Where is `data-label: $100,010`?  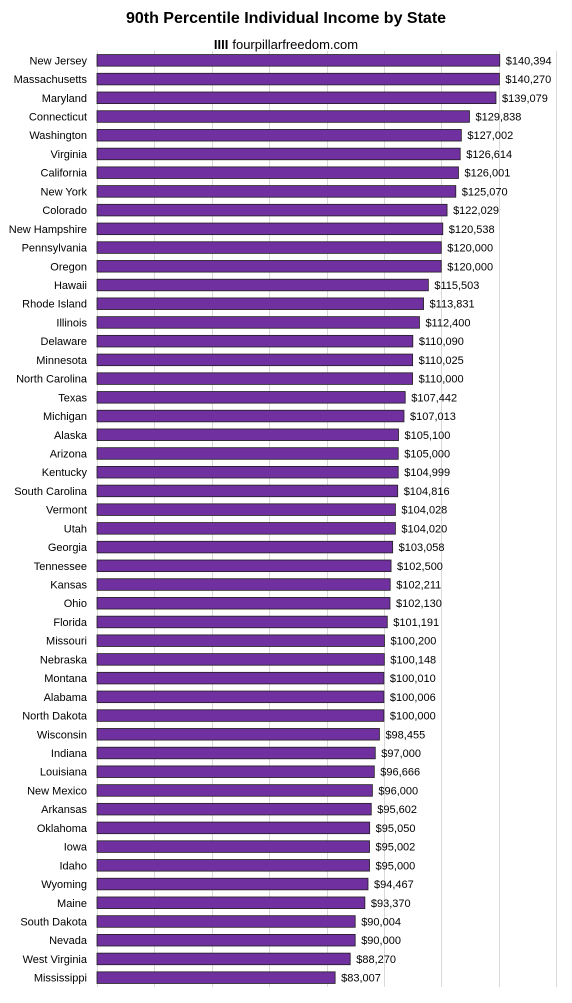
data-label: $100,010 is located at coordinates (413, 679).